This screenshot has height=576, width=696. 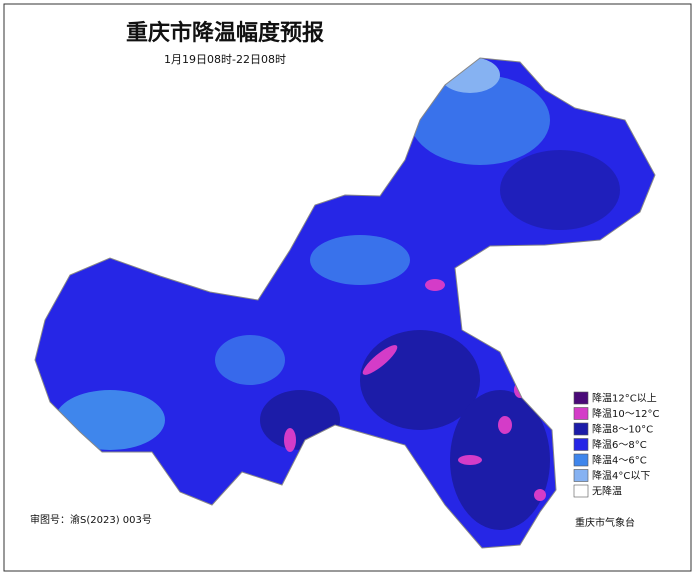 What do you see at coordinates (91, 519) in the screenshot?
I see `approval-number: 审图号：渝S(2023) 003号` at bounding box center [91, 519].